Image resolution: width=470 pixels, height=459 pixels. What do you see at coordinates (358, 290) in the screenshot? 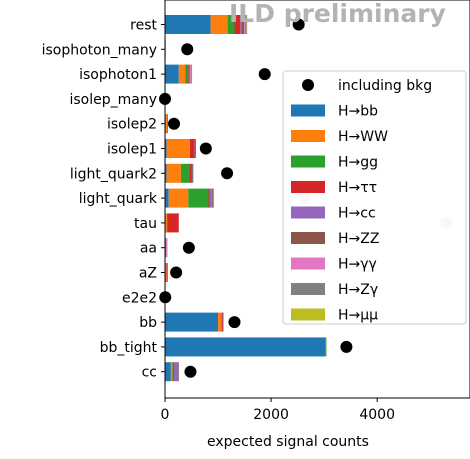
I see `legend-label-8: H→Zγ` at bounding box center [358, 290].